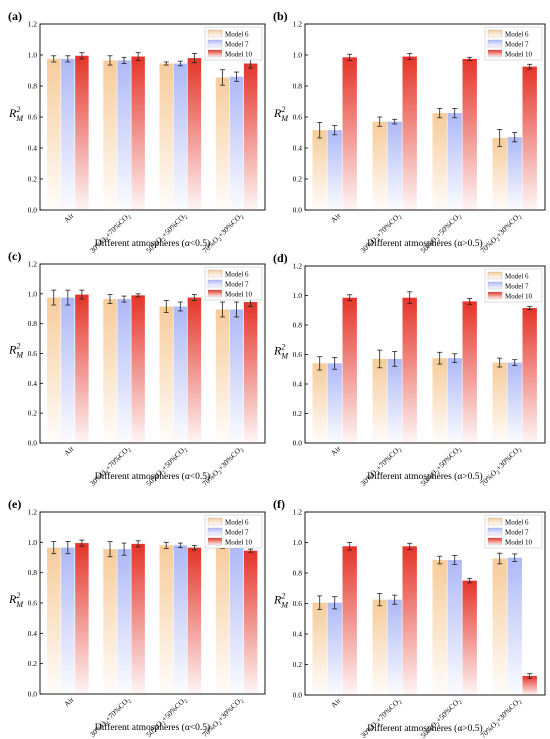  What do you see at coordinates (298, 295) in the screenshot?
I see `y-tick-label: 1.0` at bounding box center [298, 295].